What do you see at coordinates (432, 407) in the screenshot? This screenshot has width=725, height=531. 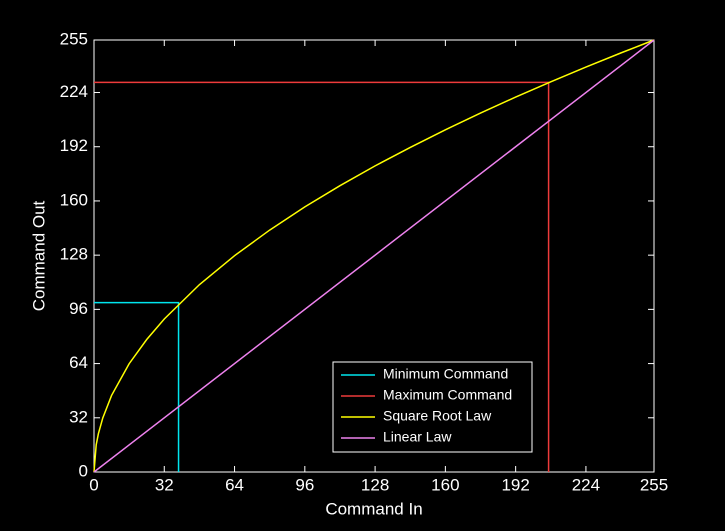 I see `legend-box` at bounding box center [432, 407].